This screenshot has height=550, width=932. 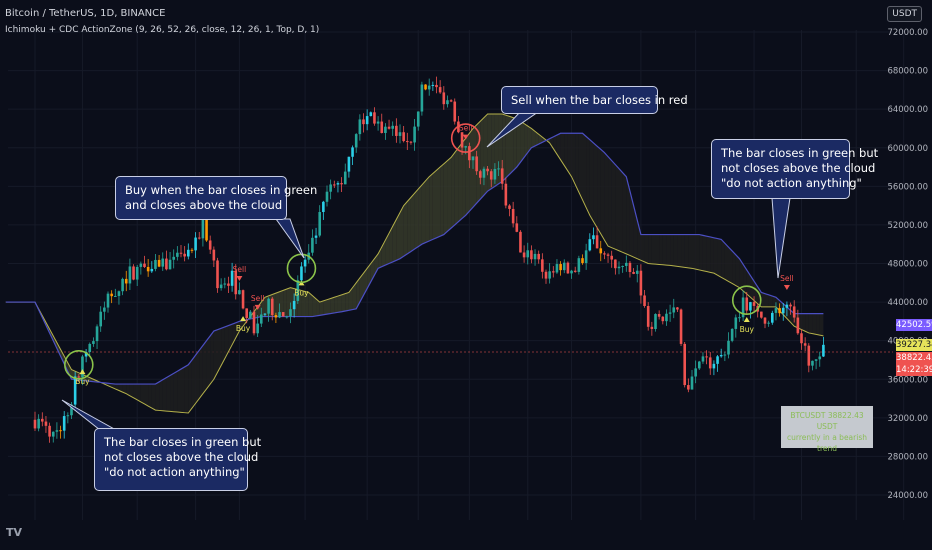 I want to click on status-line: BTCUSDT 38822.43 USDT, so click(x=827, y=421).